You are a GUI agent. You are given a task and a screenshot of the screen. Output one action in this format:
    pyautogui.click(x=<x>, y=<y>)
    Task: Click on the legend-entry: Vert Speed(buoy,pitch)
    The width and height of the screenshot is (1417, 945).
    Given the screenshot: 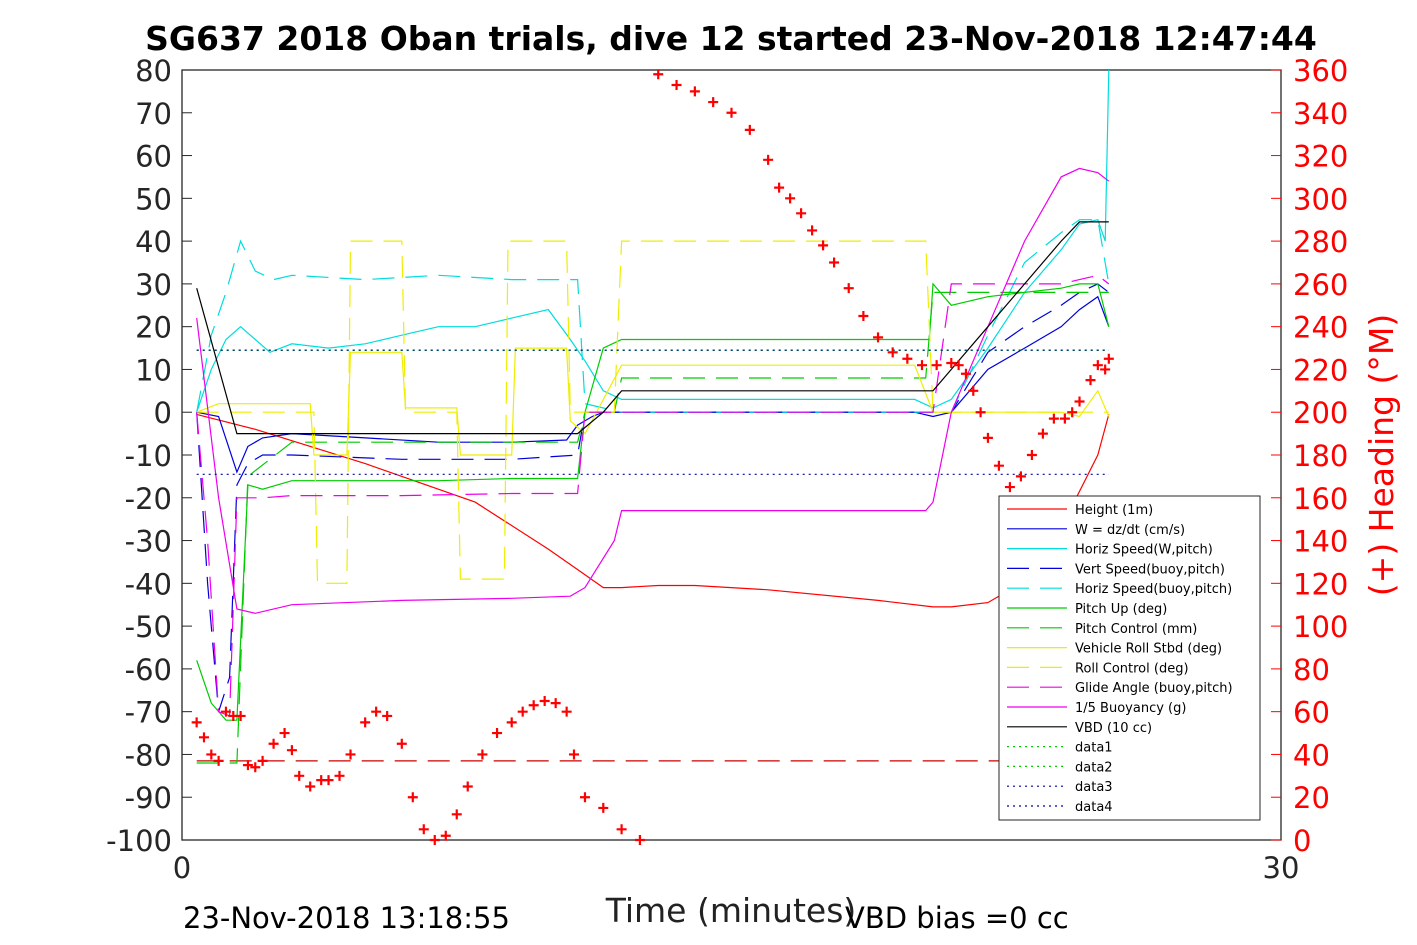 What is the action you would take?
    pyautogui.click(x=1150, y=569)
    